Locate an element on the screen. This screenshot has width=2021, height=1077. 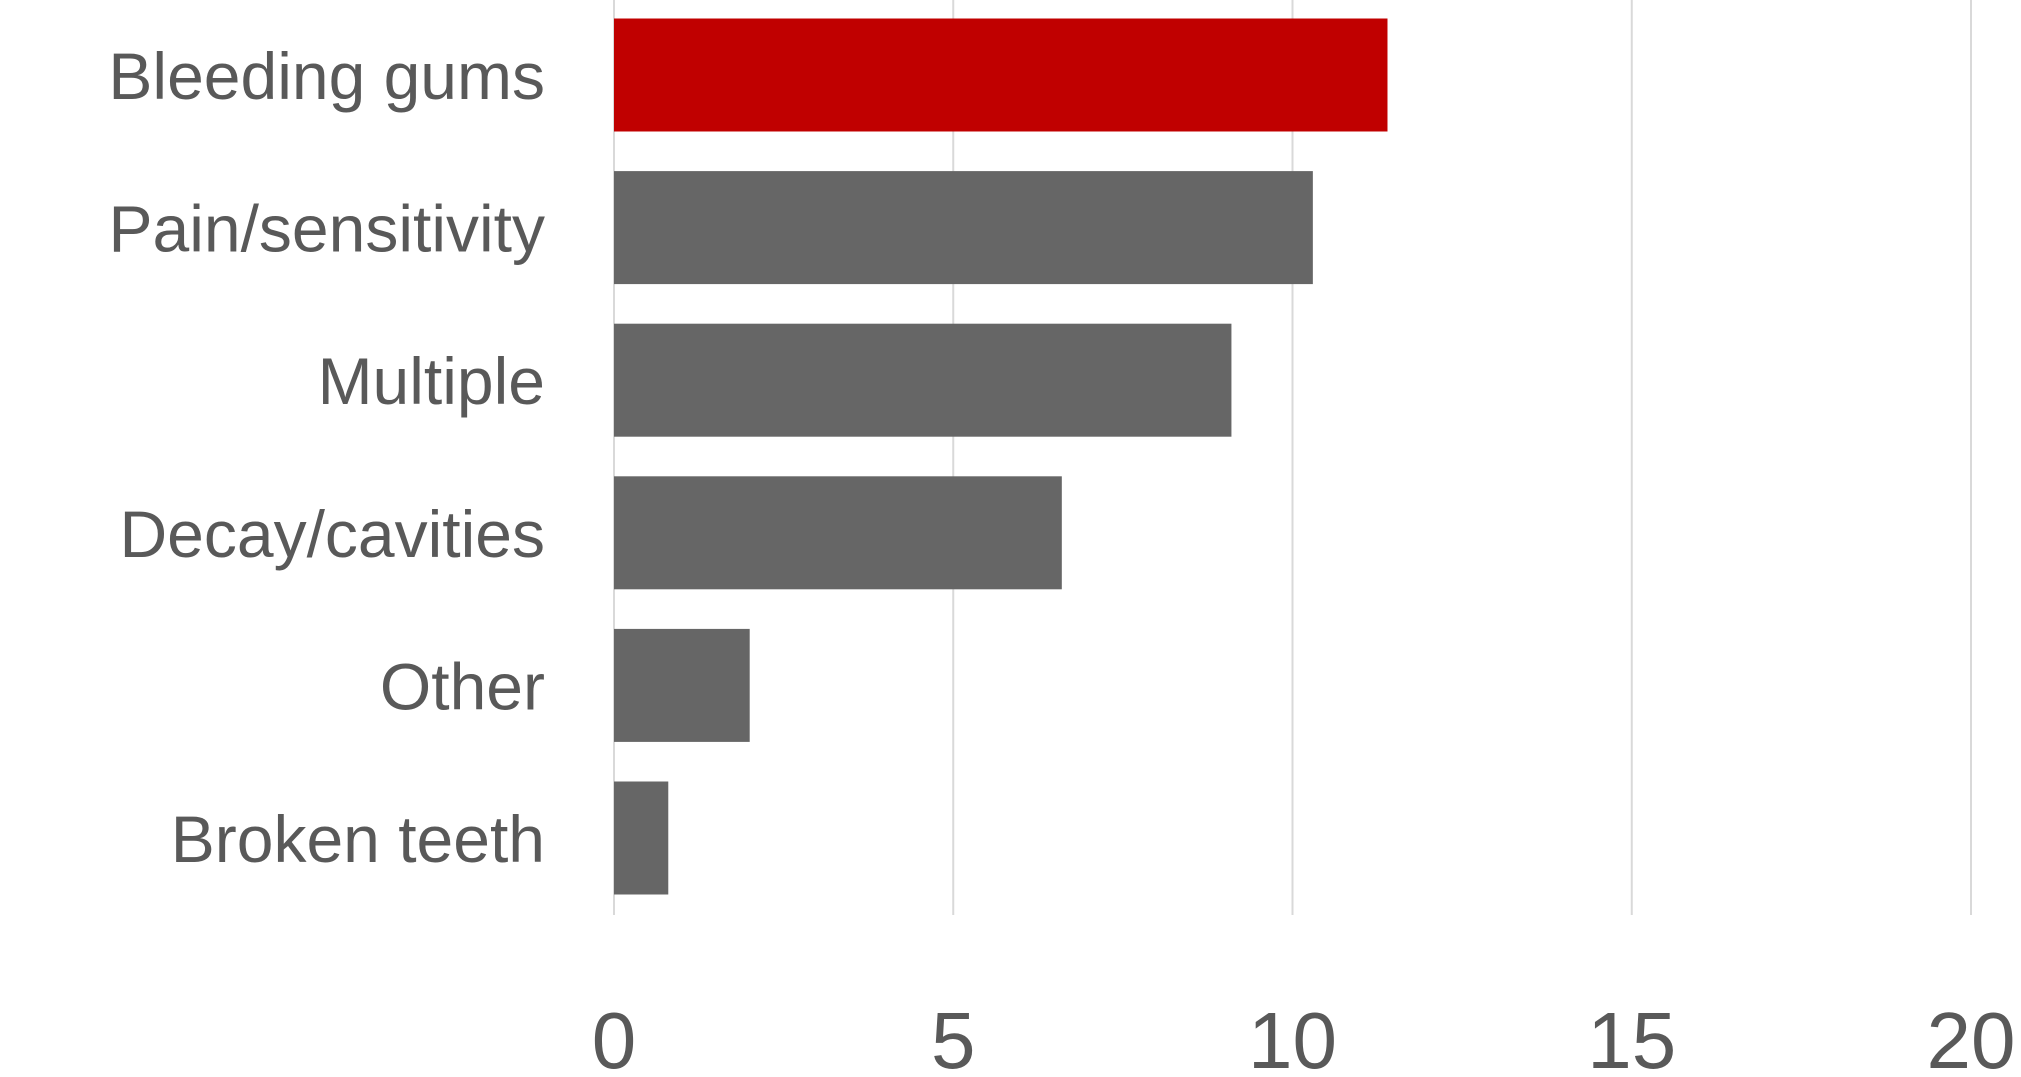
category-label: Other is located at coordinates (462, 686).